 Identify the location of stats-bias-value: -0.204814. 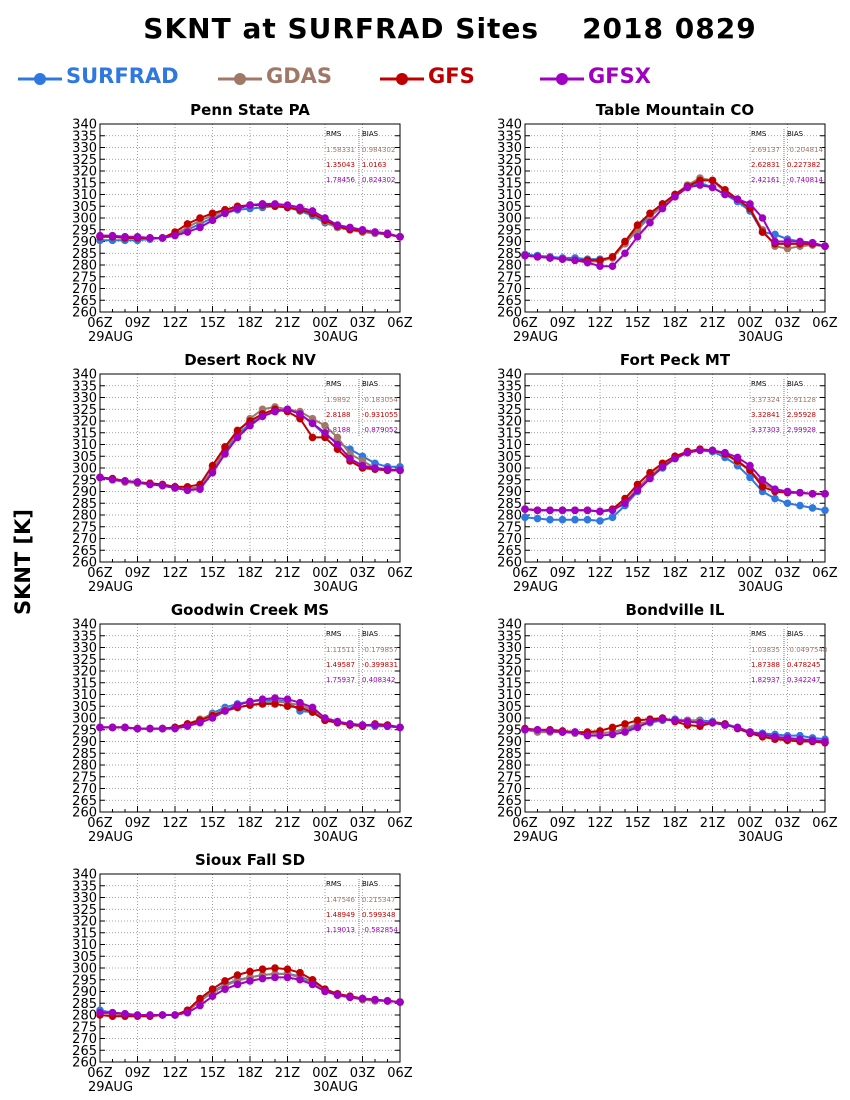
(805, 150).